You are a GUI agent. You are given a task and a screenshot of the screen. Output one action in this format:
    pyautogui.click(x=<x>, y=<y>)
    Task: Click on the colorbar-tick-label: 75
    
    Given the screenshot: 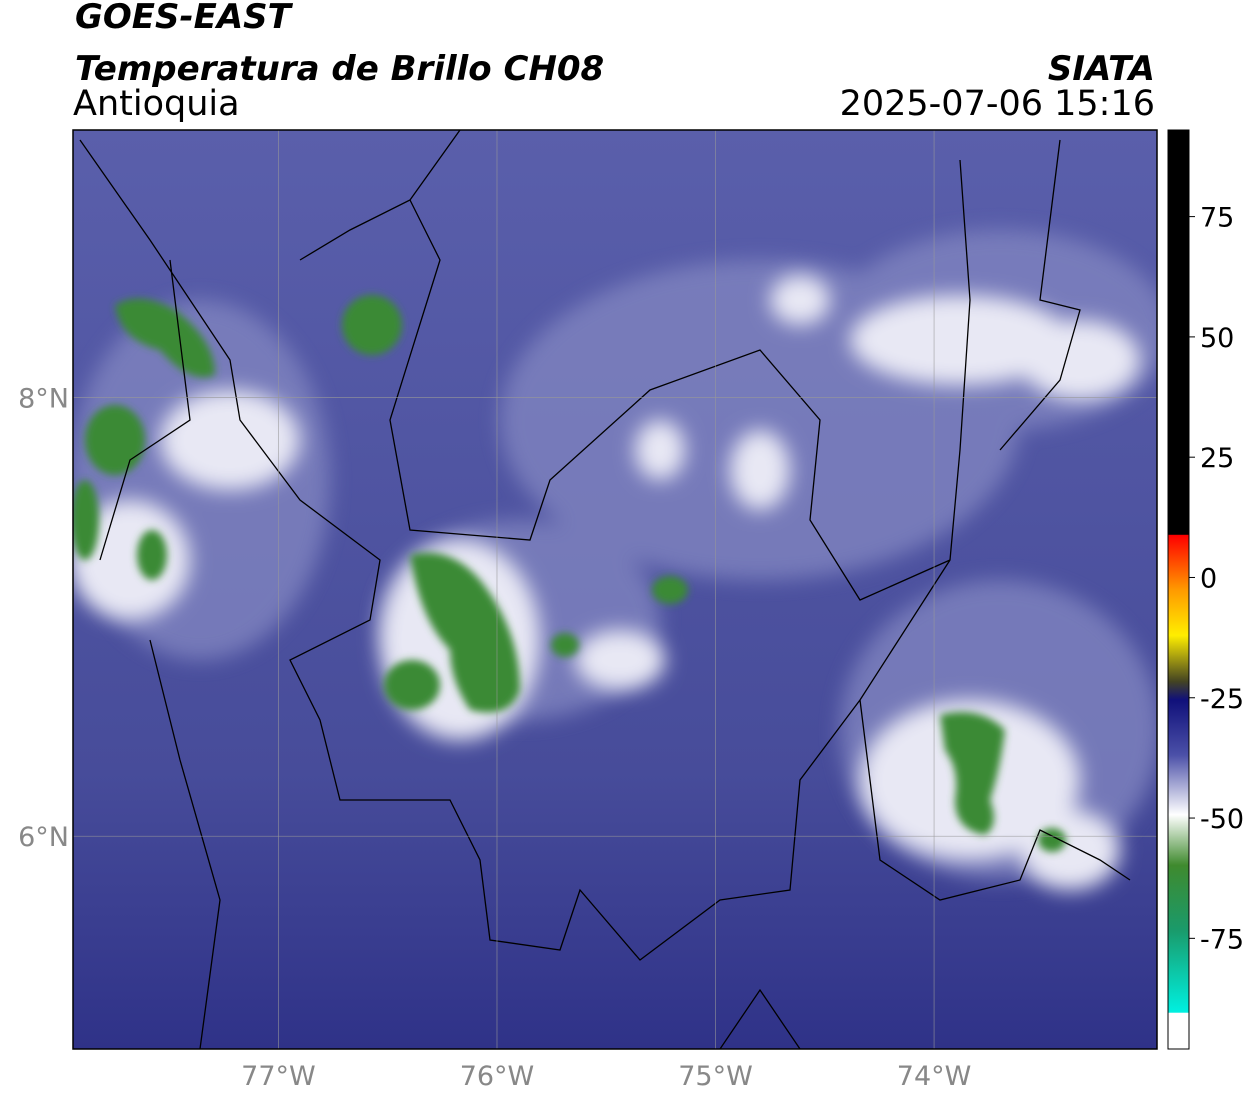 What is the action you would take?
    pyautogui.click(x=1217, y=218)
    